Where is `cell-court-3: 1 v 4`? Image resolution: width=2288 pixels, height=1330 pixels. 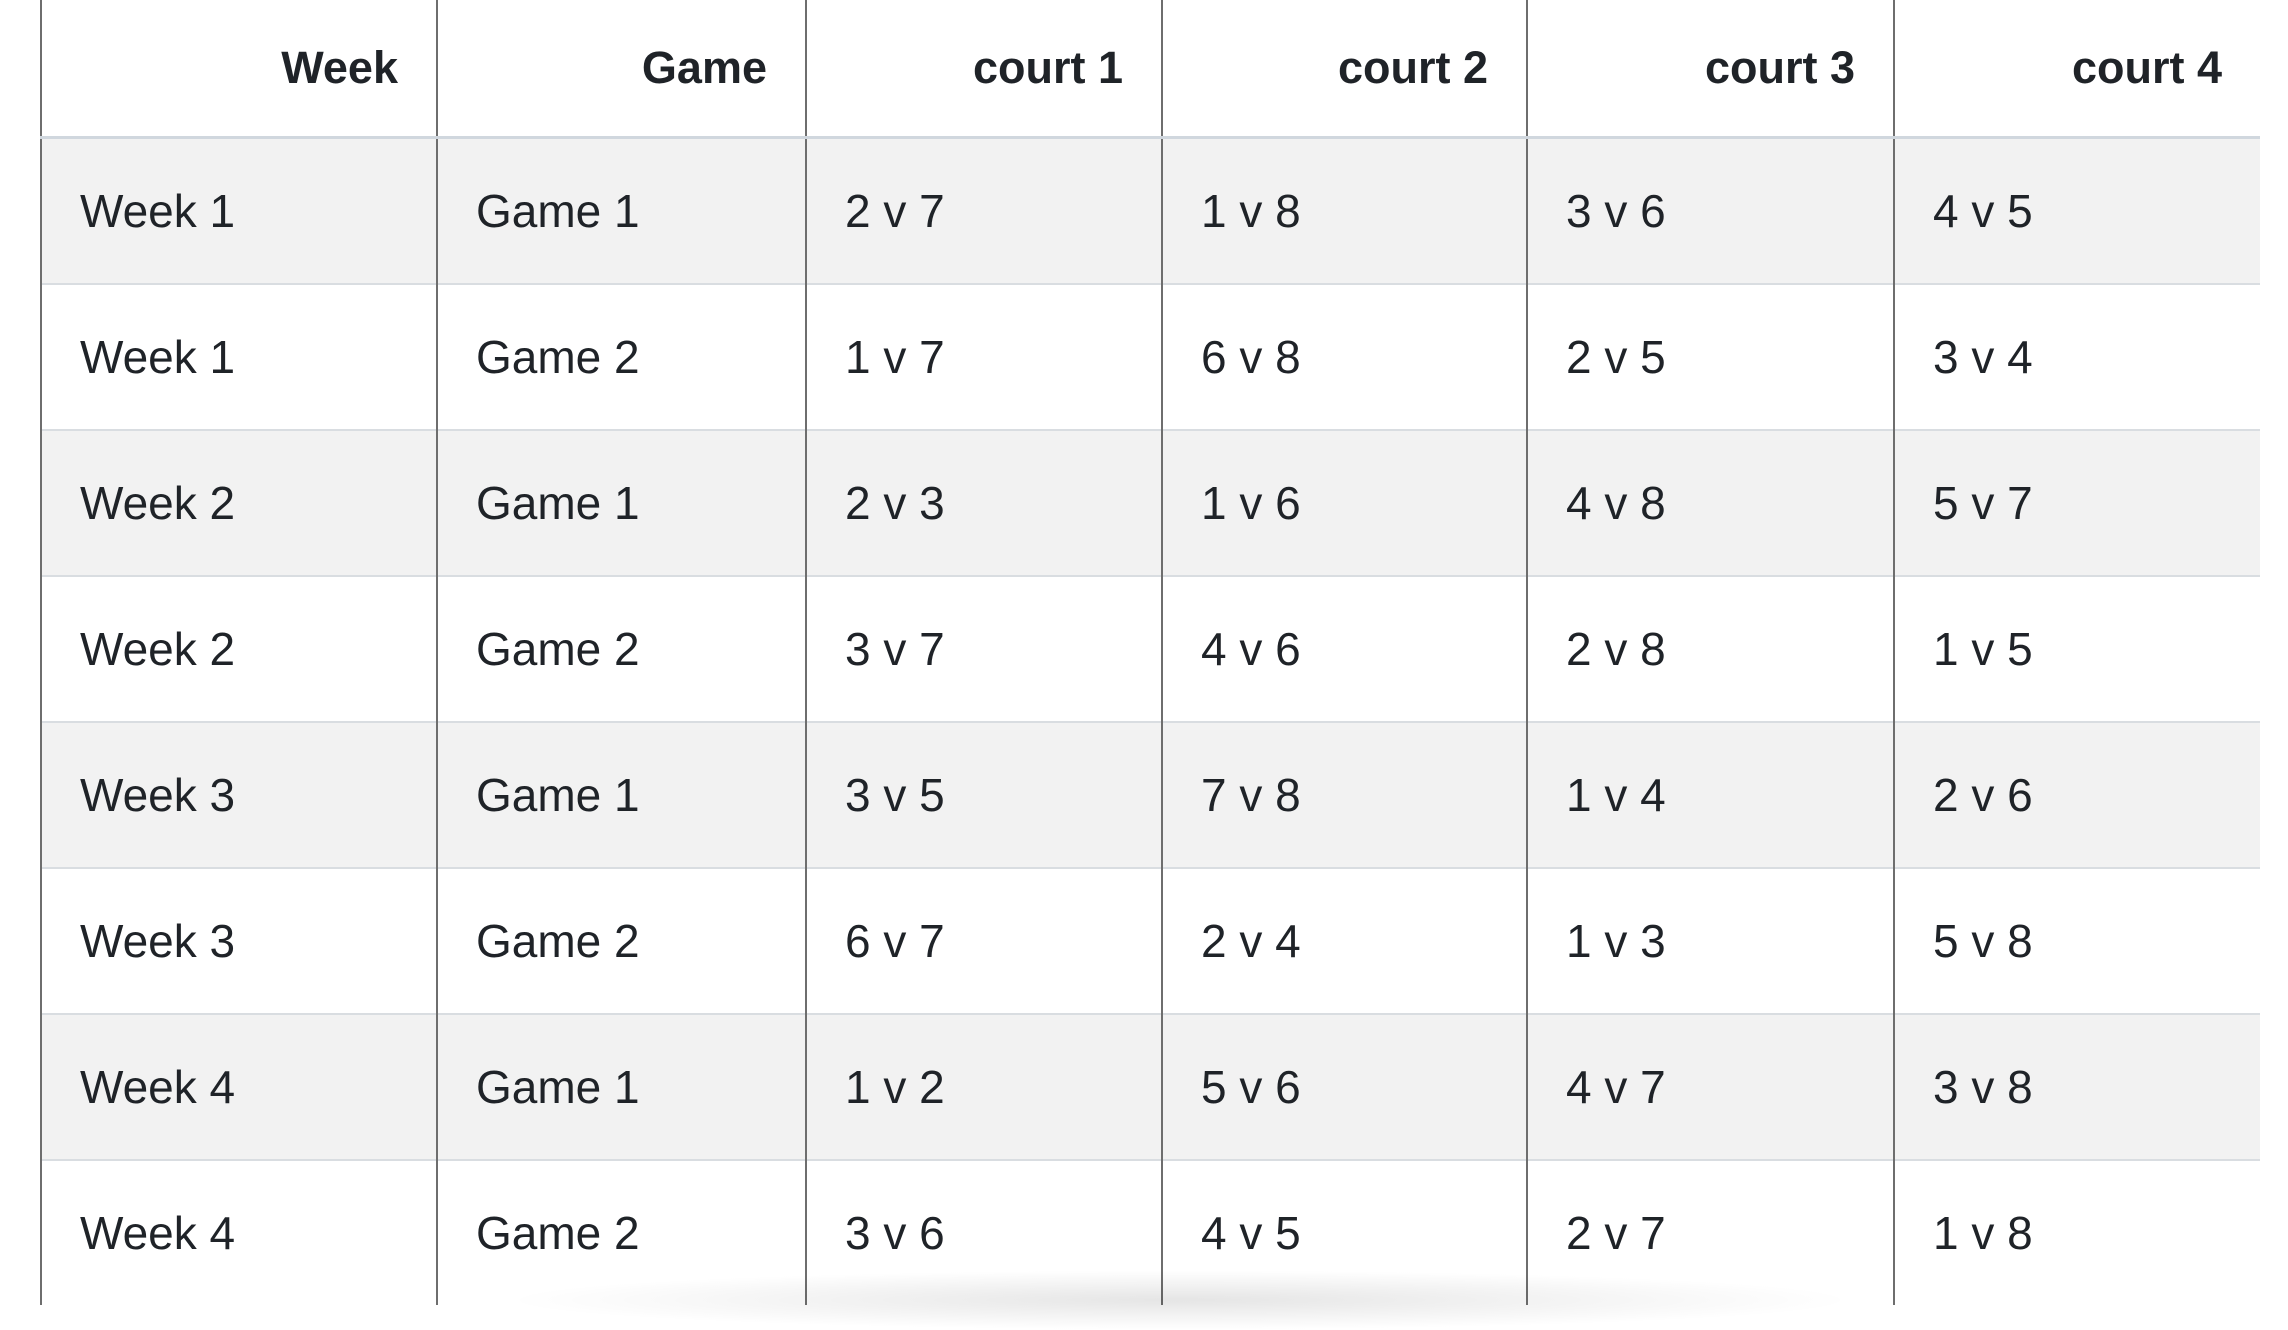
cell-court-3: 1 v 4 is located at coordinates (1710, 794).